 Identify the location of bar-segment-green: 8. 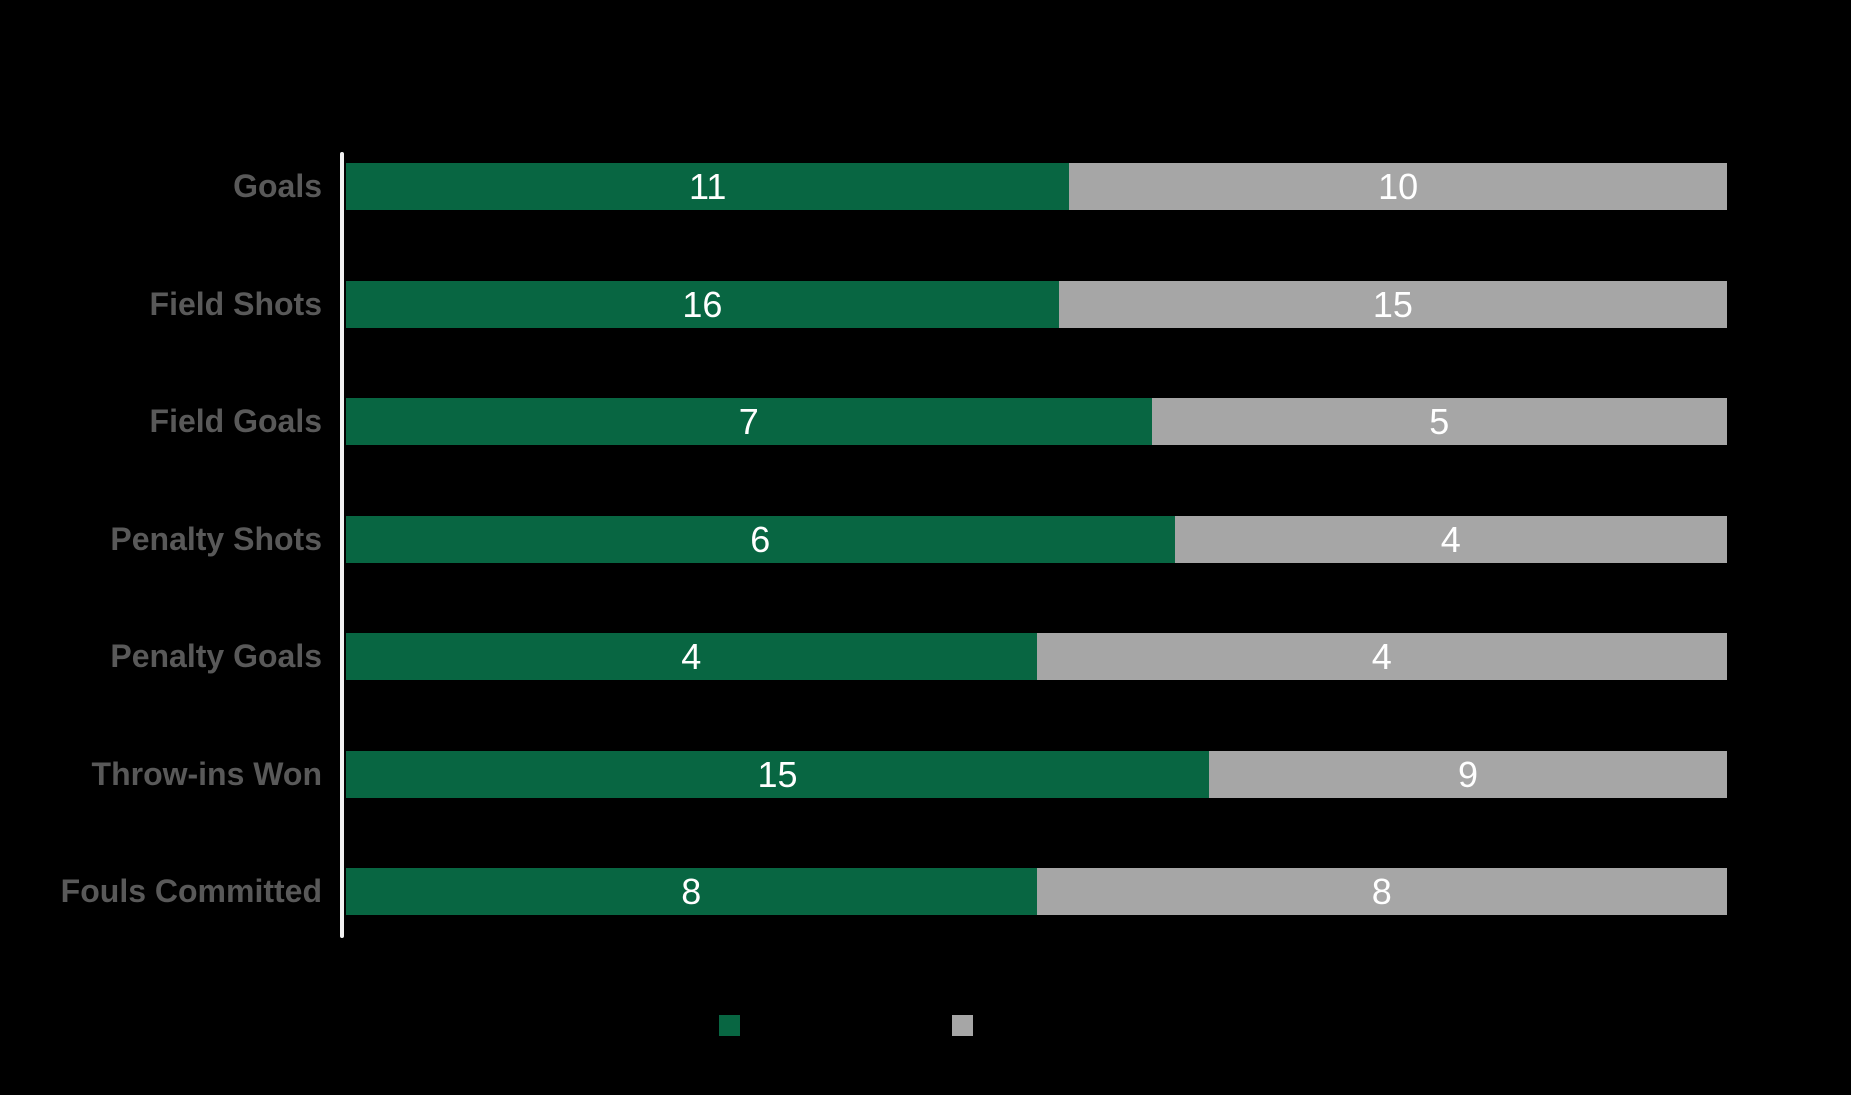
(691, 891).